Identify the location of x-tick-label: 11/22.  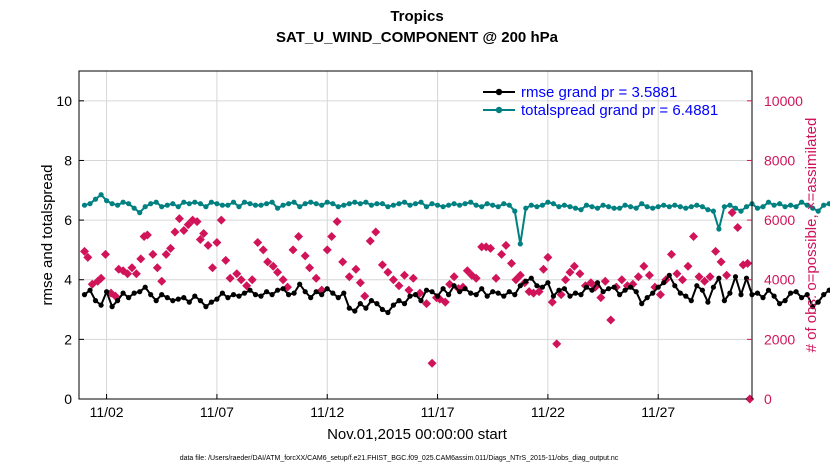
(548, 412).